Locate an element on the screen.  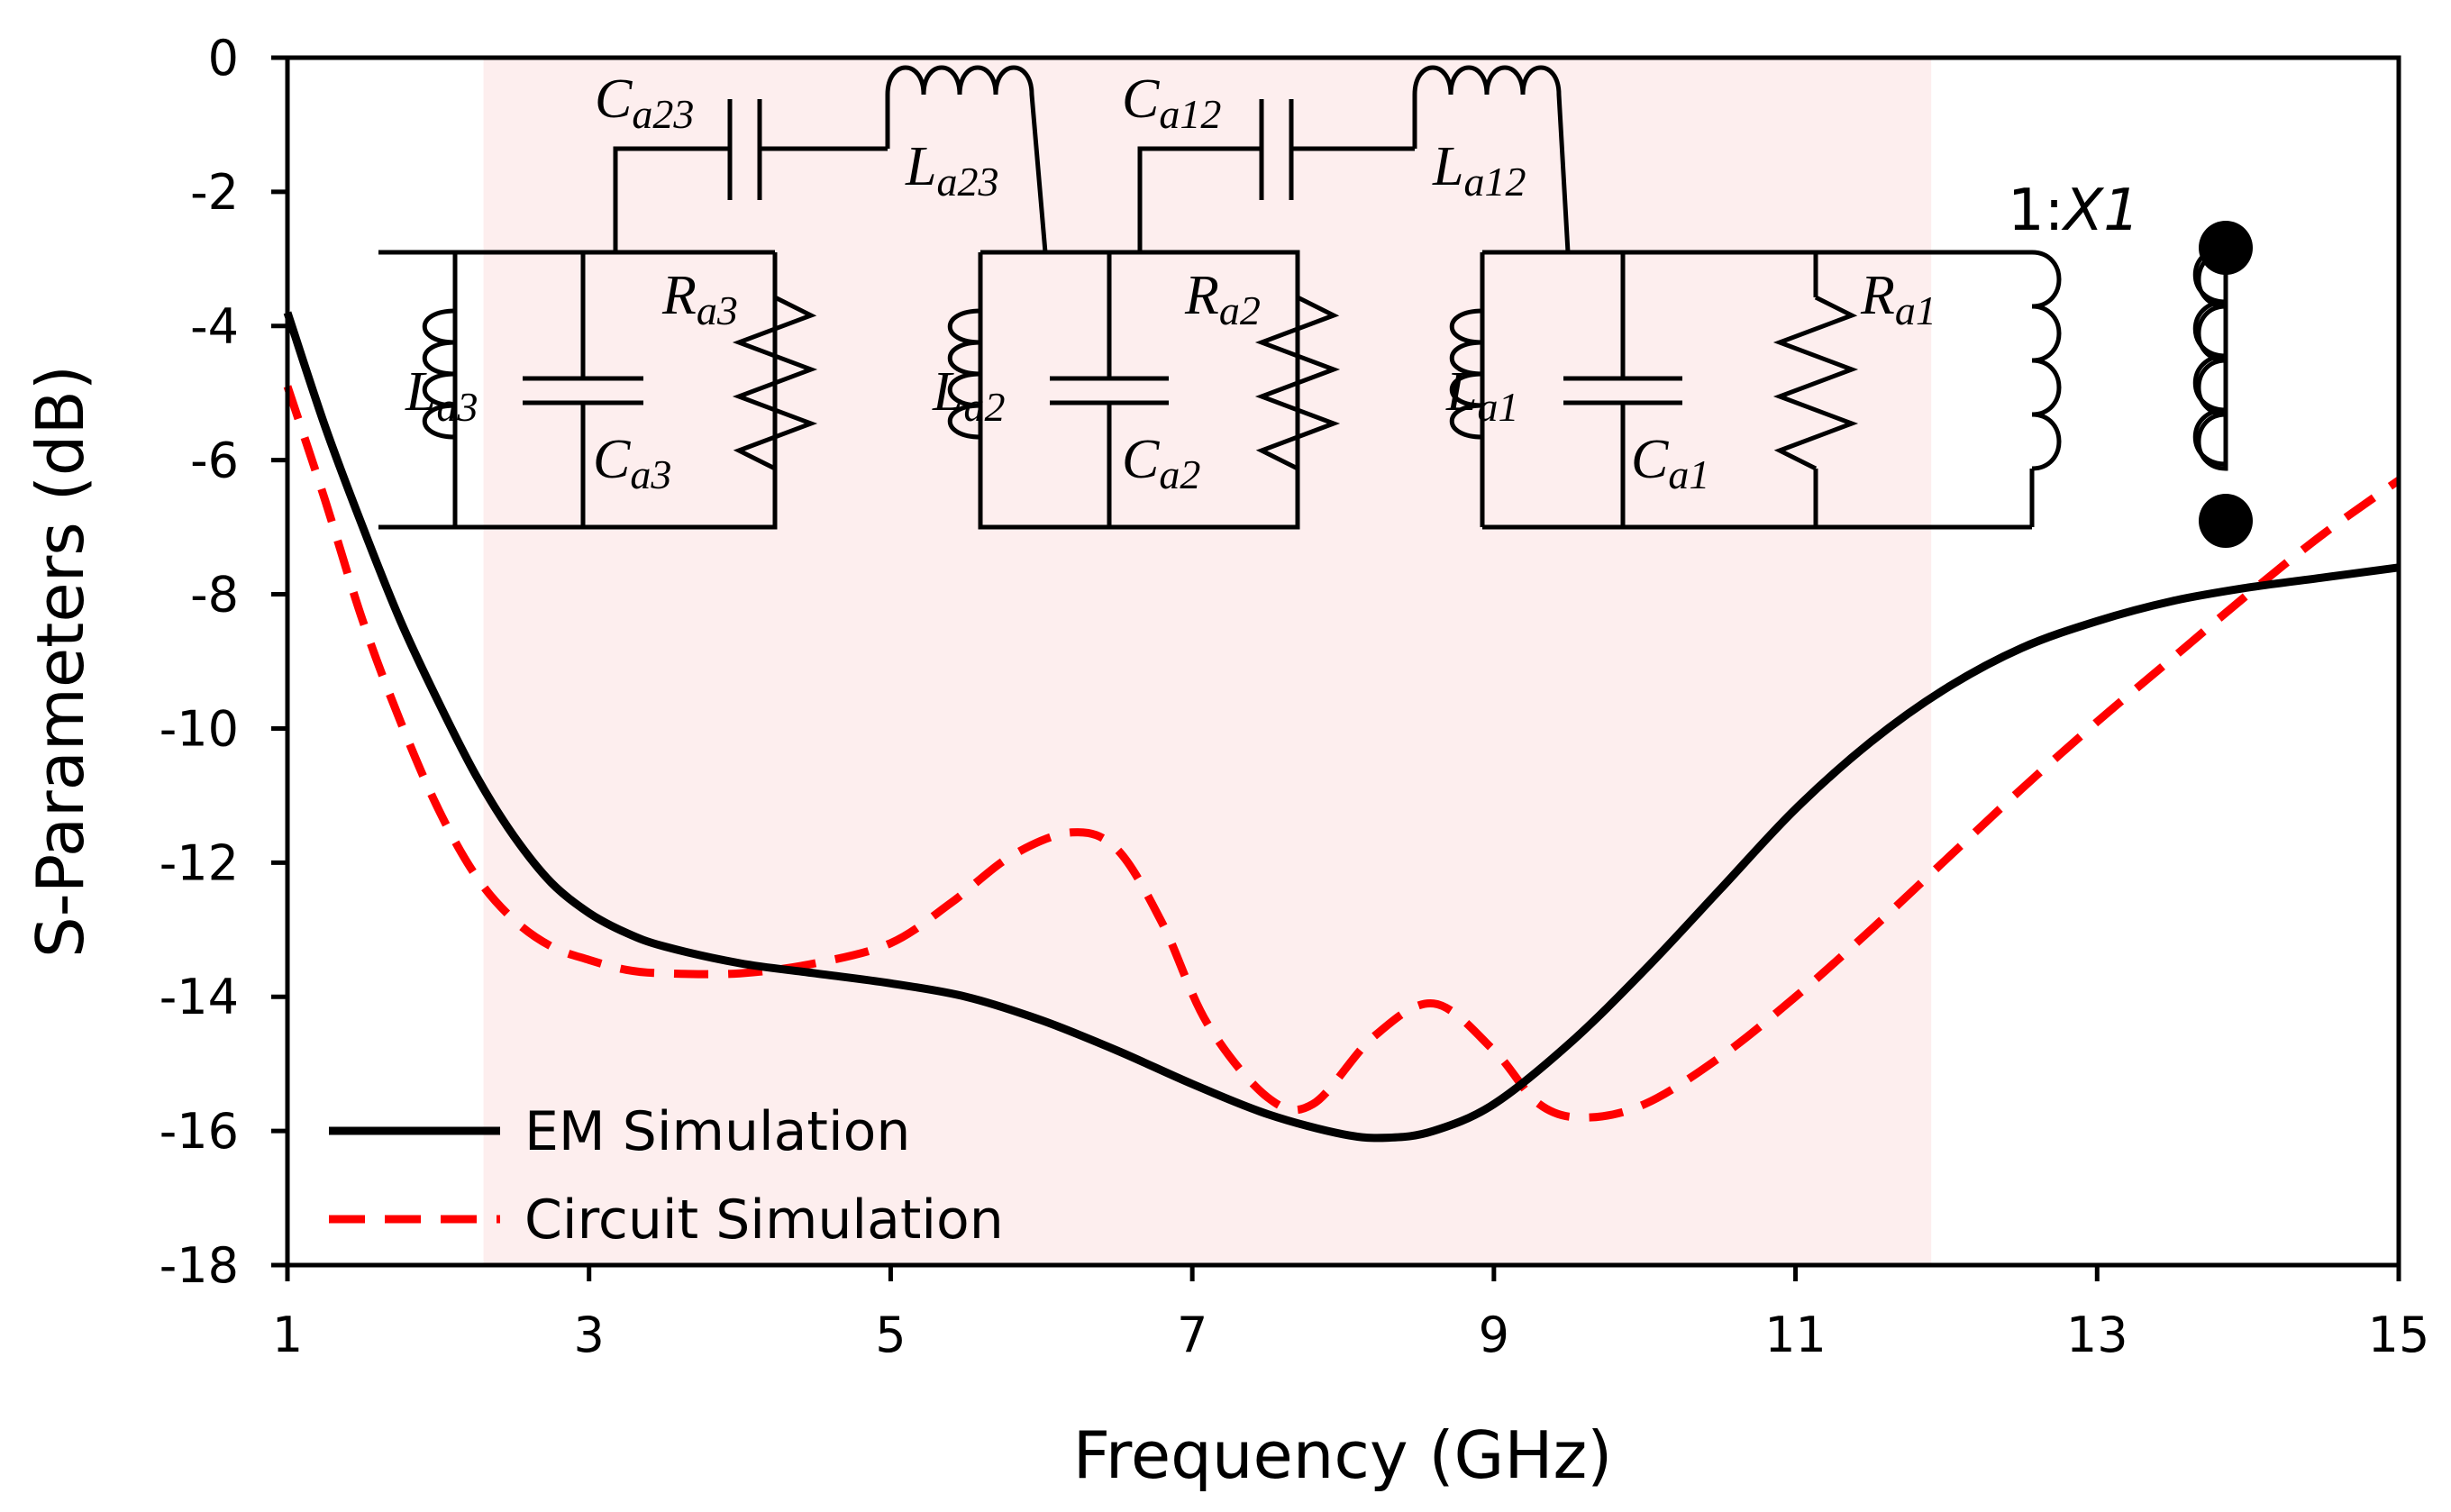
y-tick-labels: 0 -2 -4 -6 -8 -10 -12 -14 -16 -18 is located at coordinates (199, 662).